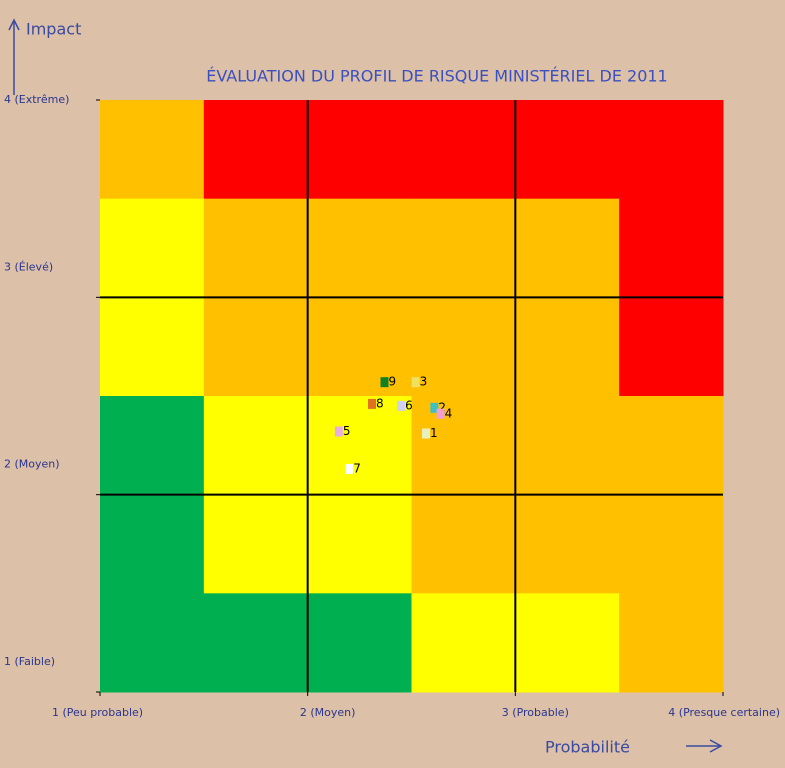 Image resolution: width=785 pixels, height=768 pixels. I want to click on x-axis-label: Probabilité, so click(587, 747).